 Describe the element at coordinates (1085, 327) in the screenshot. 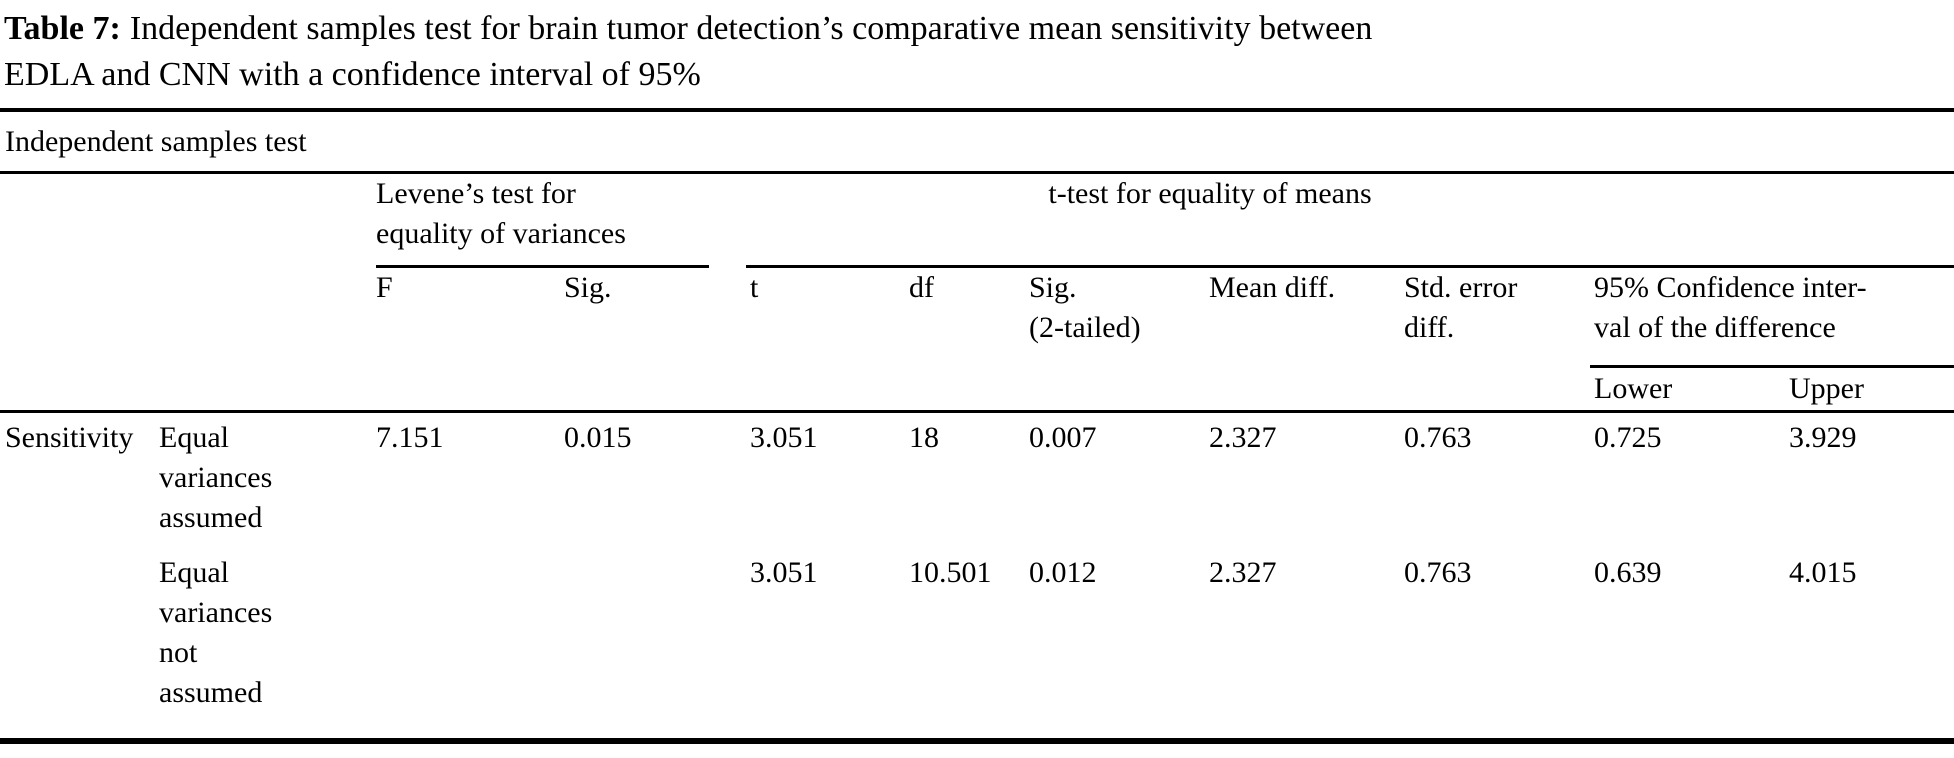

I see `col-header-sig2-line2: (2-tailed)` at that location.